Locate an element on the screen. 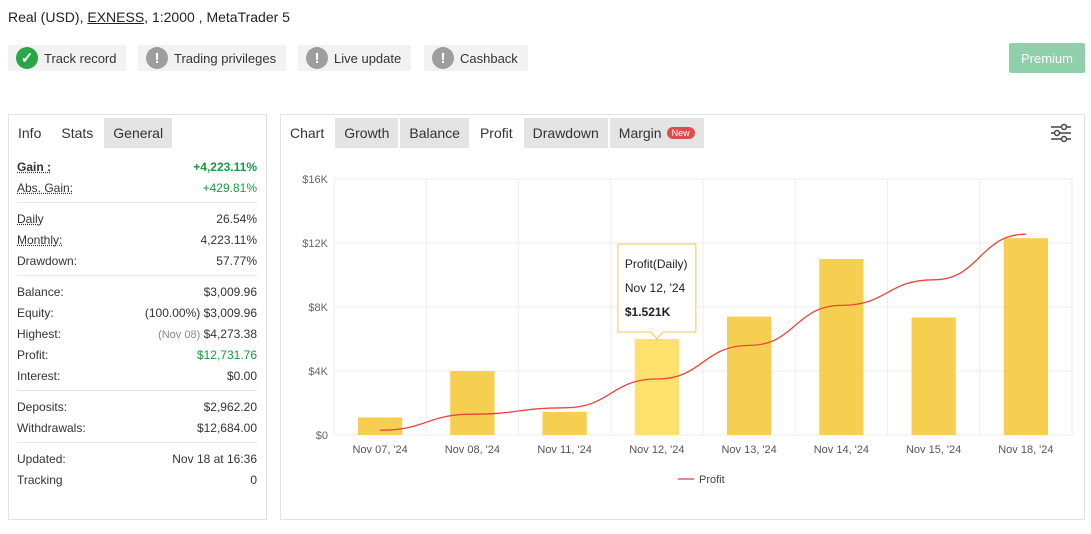 The width and height of the screenshot is (1091, 534). tooltip-box is located at coordinates (657, 291).